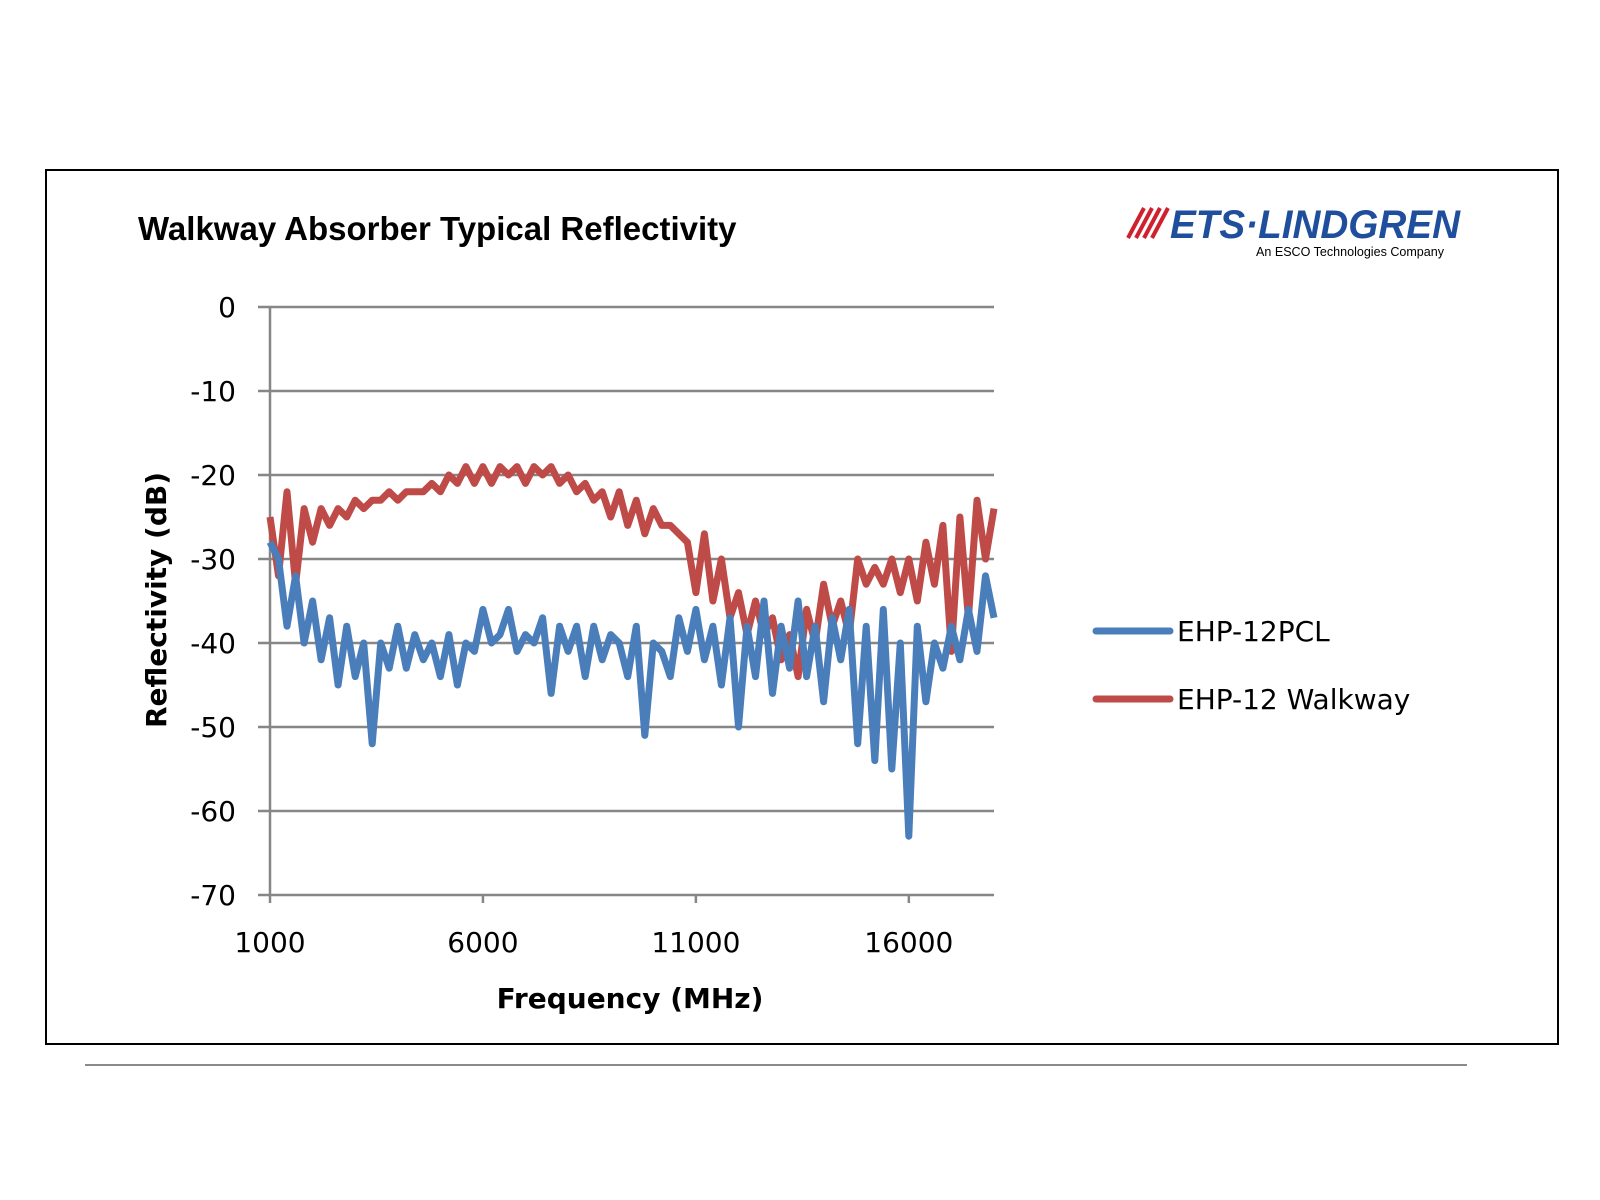 The width and height of the screenshot is (1600, 1200). What do you see at coordinates (776, 1065) in the screenshot?
I see `bottom-rule` at bounding box center [776, 1065].